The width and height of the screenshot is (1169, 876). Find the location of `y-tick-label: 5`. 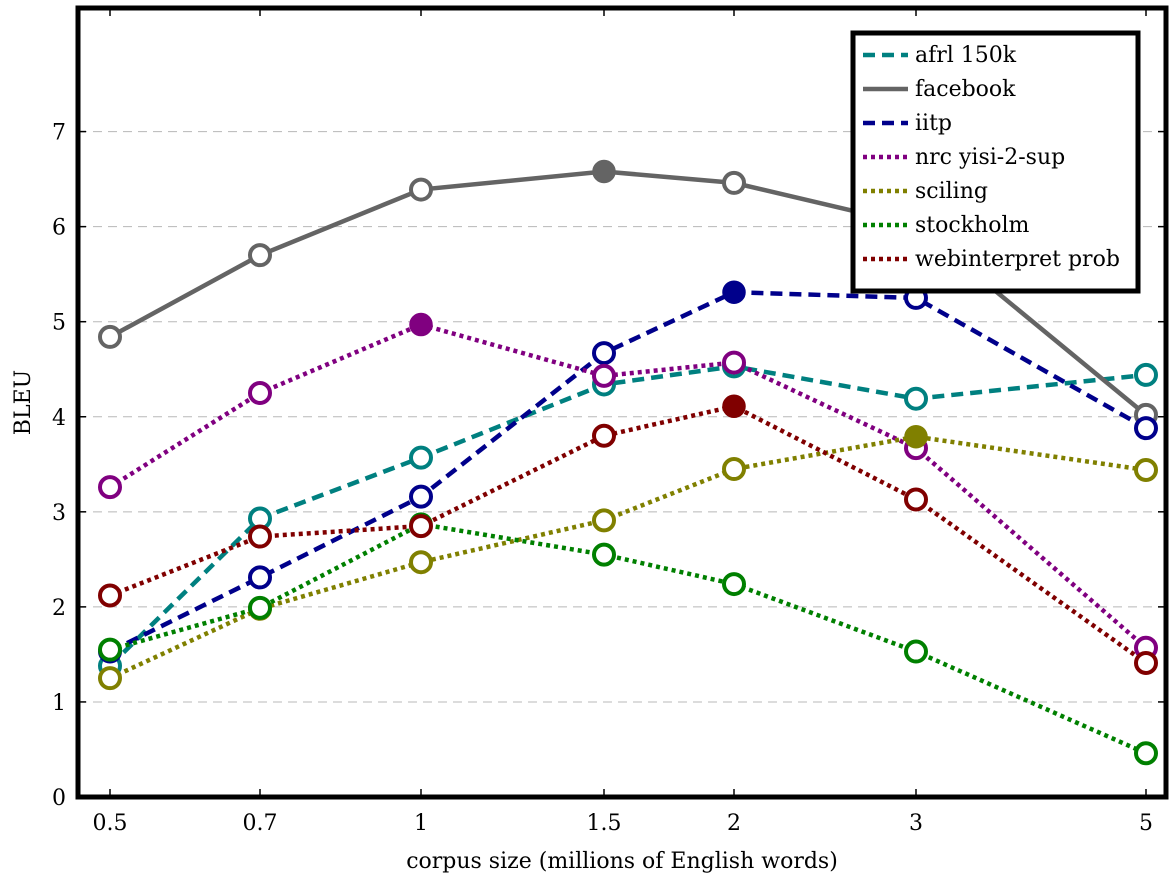

y-tick-label: 5 is located at coordinates (59, 323).